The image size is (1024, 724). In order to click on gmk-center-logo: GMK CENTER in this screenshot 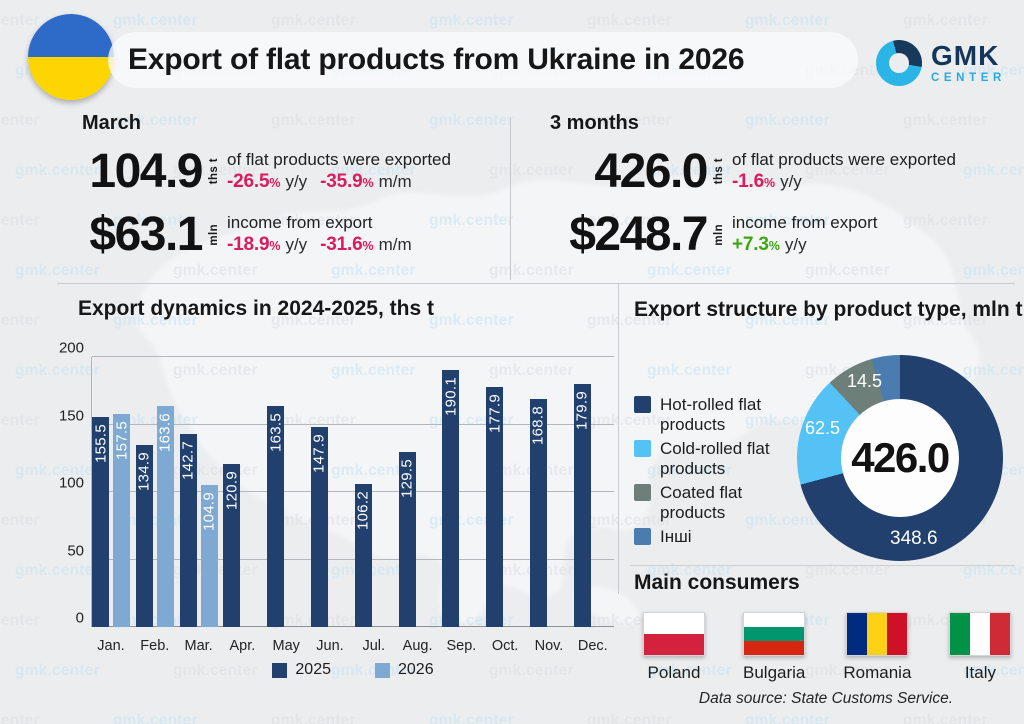, I will do `click(941, 63)`.